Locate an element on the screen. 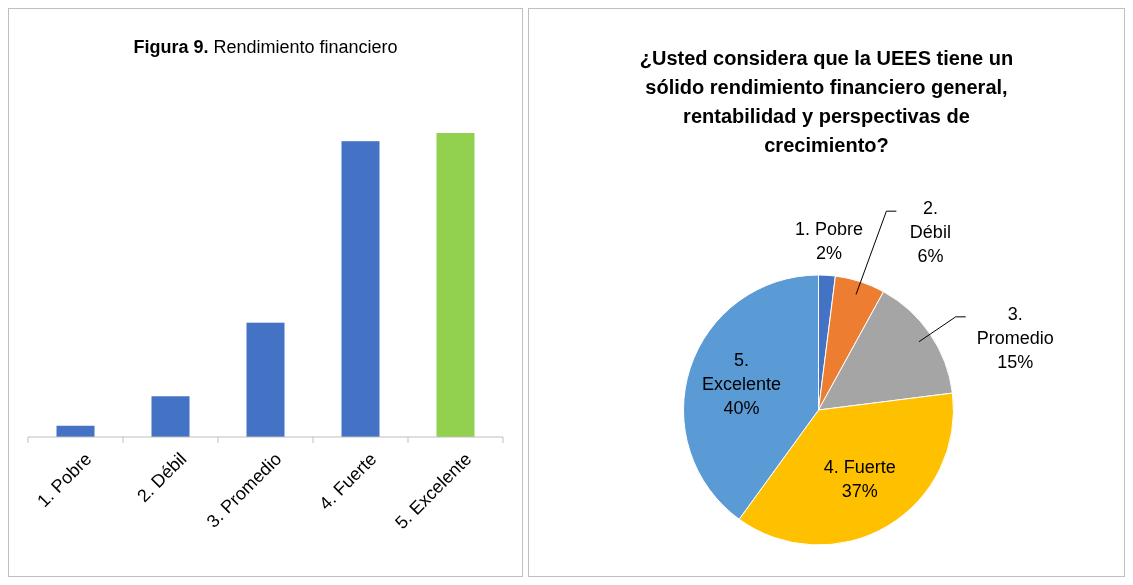  data-label: 6% is located at coordinates (930, 255).